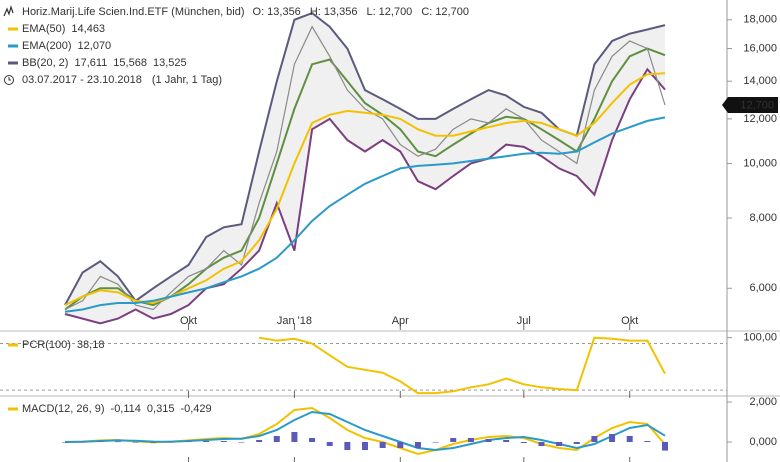 The height and width of the screenshot is (462, 780). What do you see at coordinates (760, 338) in the screenshot?
I see `y-tick-label: 100,00` at bounding box center [760, 338].